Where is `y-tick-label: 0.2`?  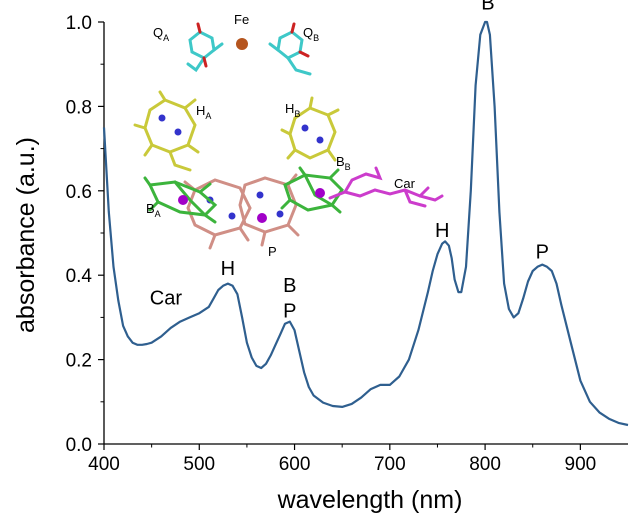
y-tick-label: 0.2 is located at coordinates (79, 361).